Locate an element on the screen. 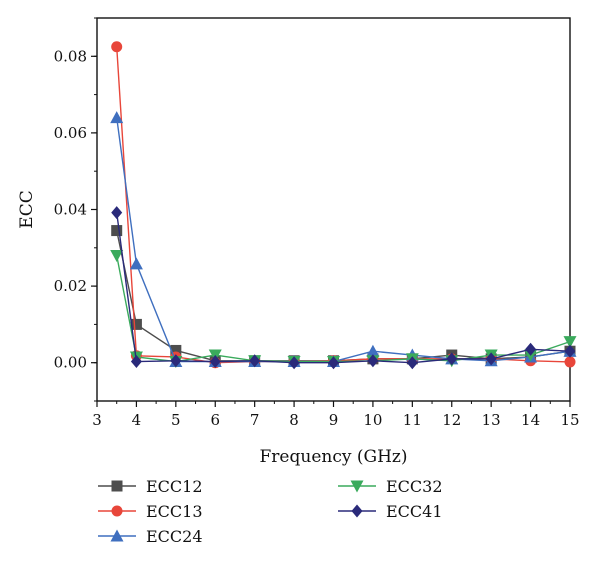 The width and height of the screenshot is (600, 562). x-axis-ticks: 3 4 5 6 7 8 9 10 11 12 13 14 15 is located at coordinates (336, 415).